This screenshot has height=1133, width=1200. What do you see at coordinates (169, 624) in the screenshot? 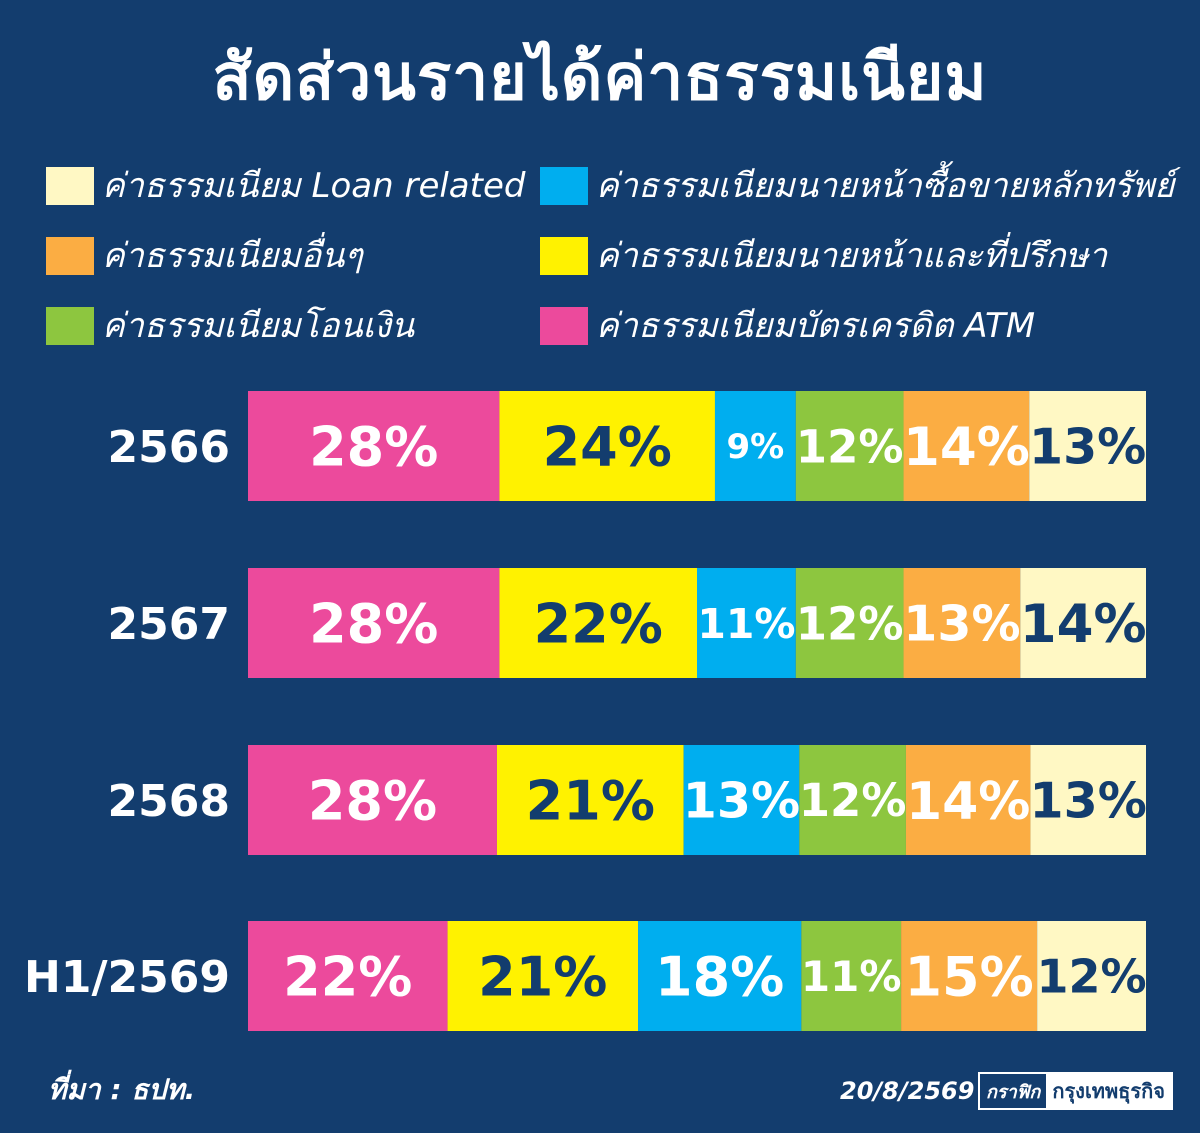
I see `category-label: 2567` at bounding box center [169, 624].